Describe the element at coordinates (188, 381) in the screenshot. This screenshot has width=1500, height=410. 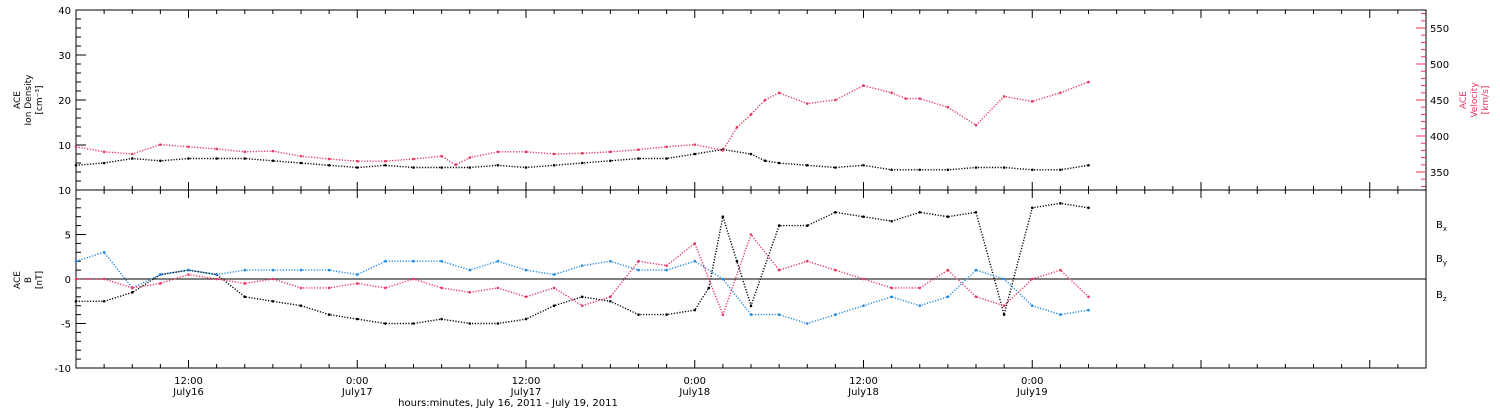
I see `time-tick-label: 12:00` at that location.